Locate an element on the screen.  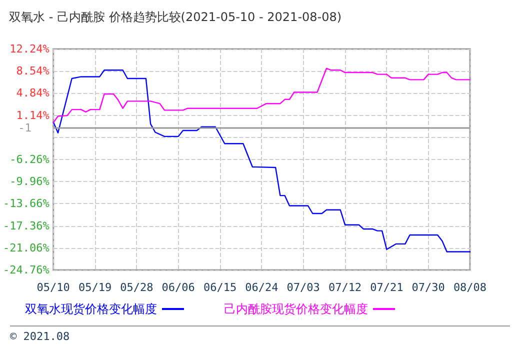
x-tick-label: 07/30 is located at coordinates (428, 287).